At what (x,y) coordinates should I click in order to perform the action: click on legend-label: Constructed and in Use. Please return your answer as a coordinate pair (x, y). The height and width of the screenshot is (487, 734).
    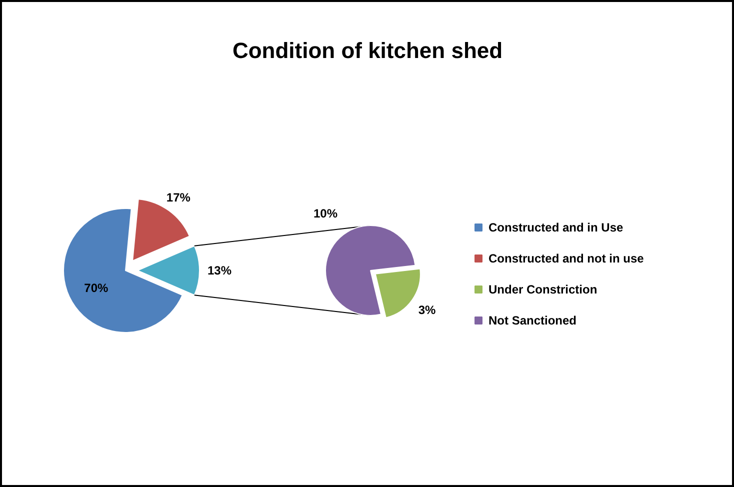
    Looking at the image, I should click on (556, 227).